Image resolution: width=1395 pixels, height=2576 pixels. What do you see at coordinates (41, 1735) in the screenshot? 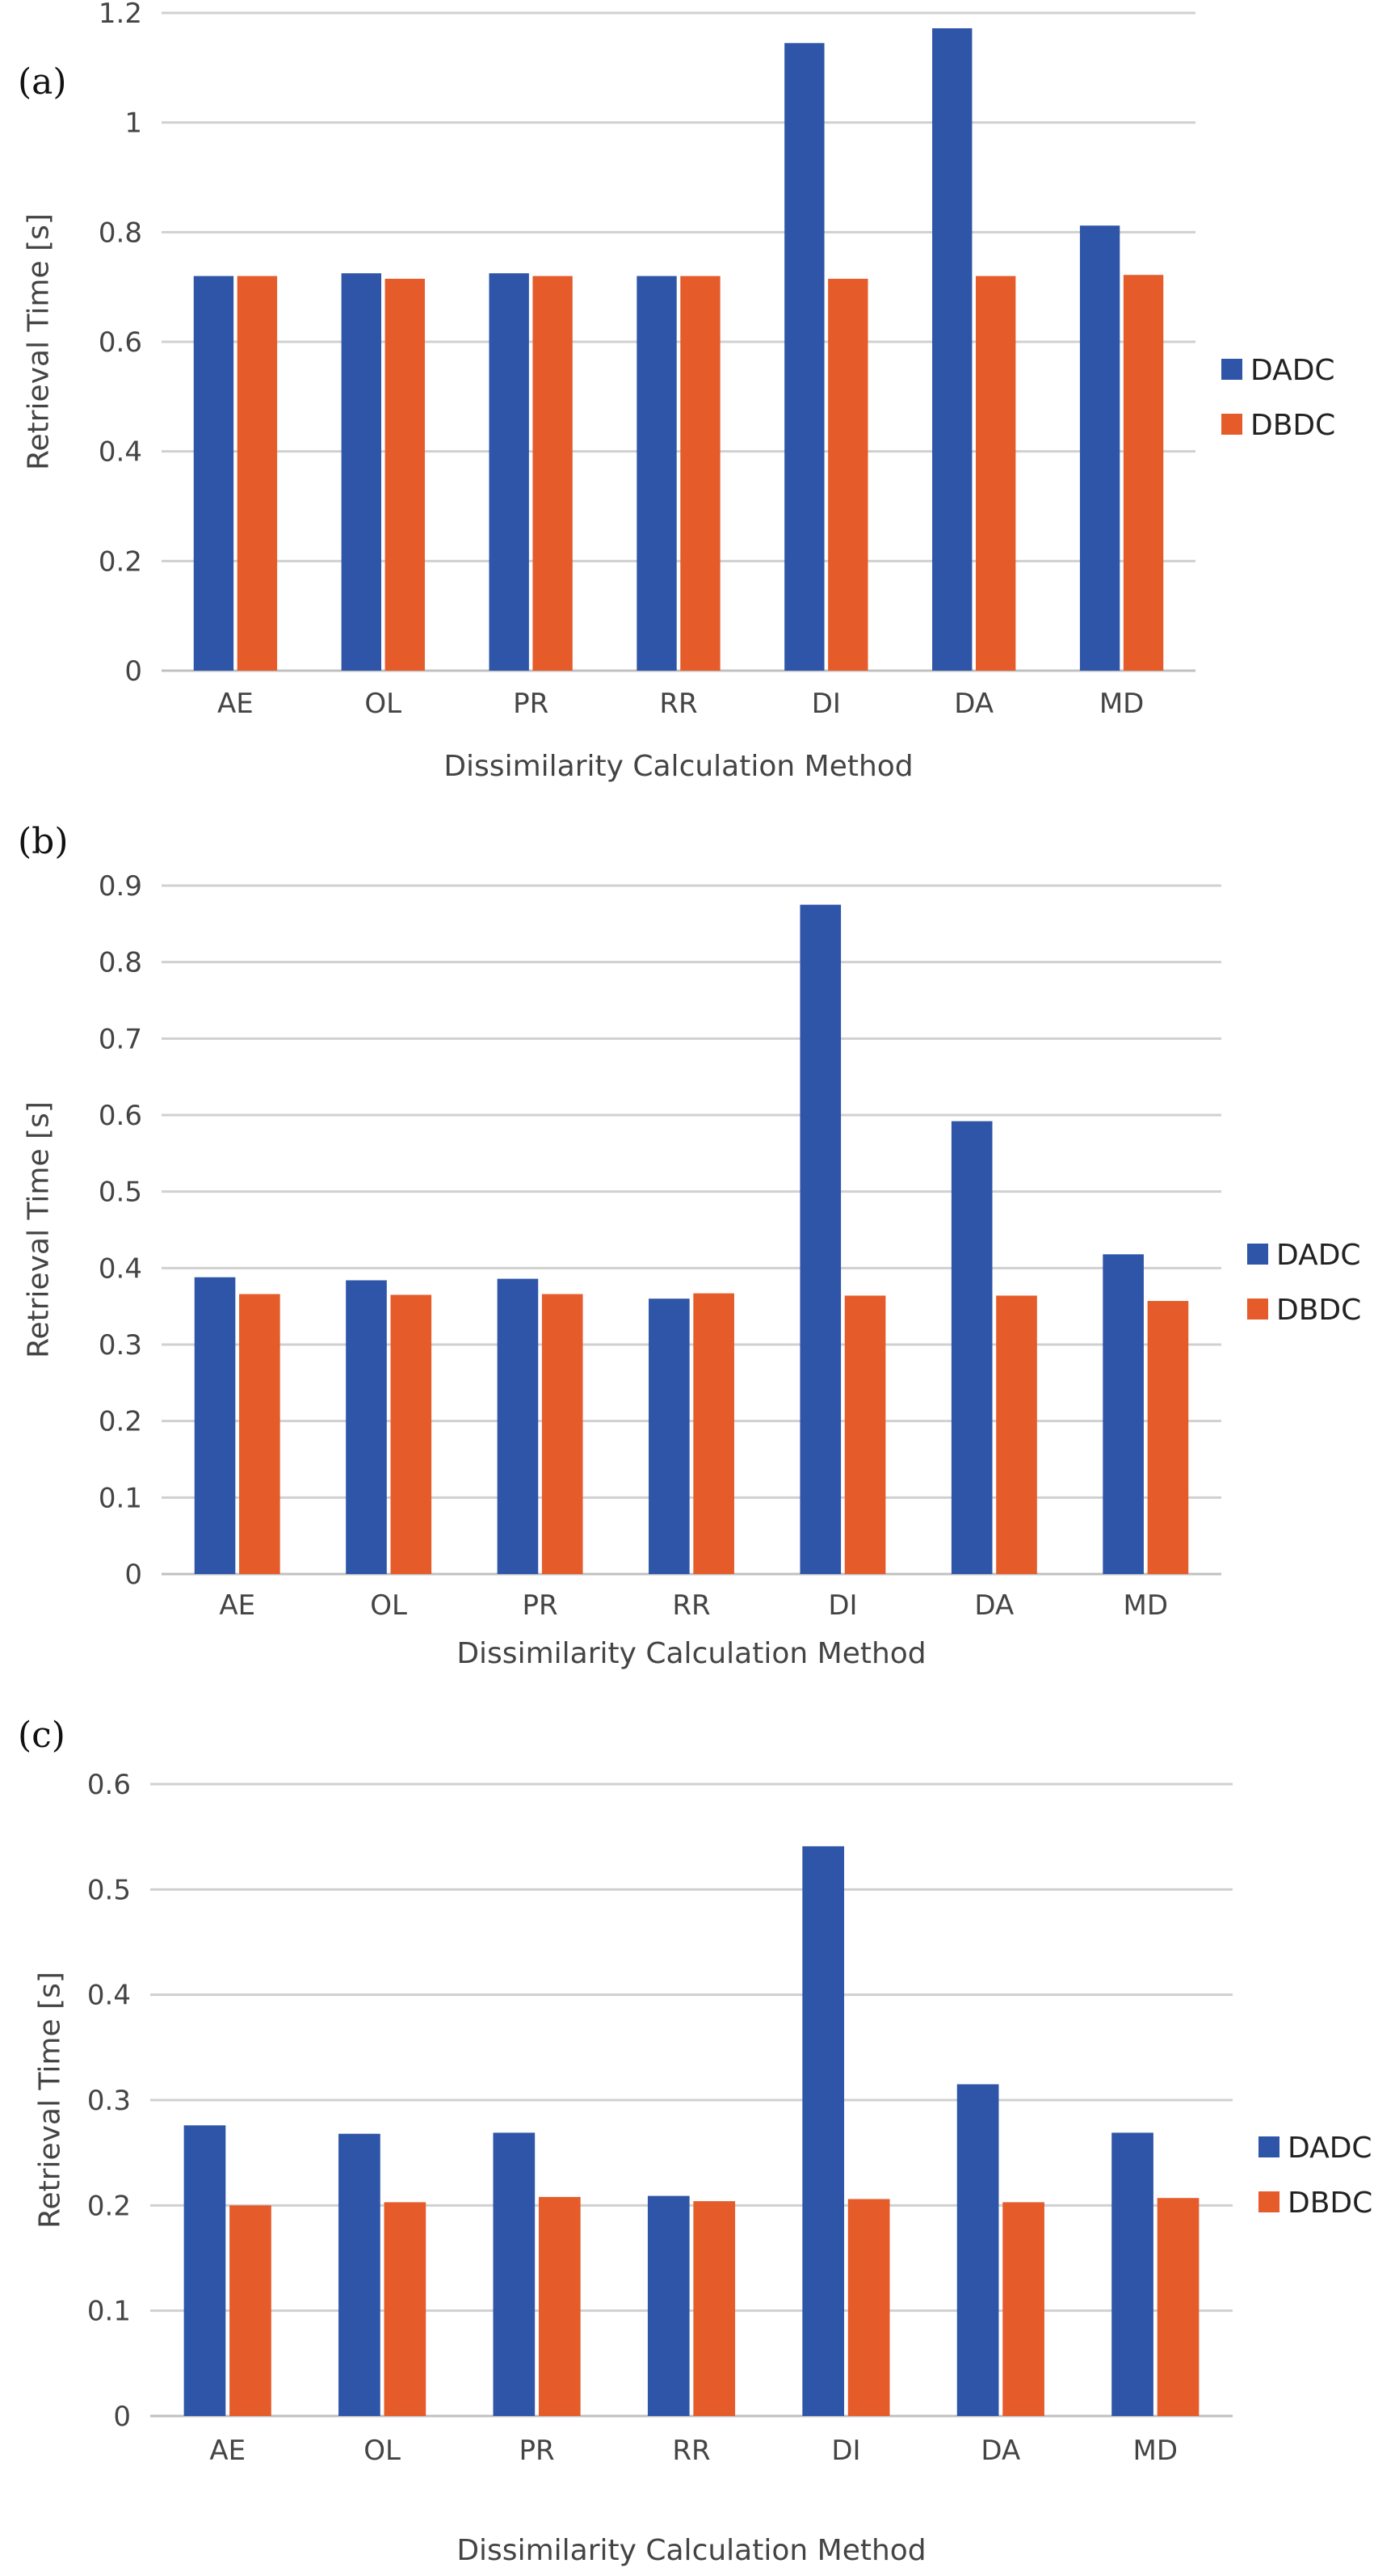
I see `panel-label: (c)` at bounding box center [41, 1735].